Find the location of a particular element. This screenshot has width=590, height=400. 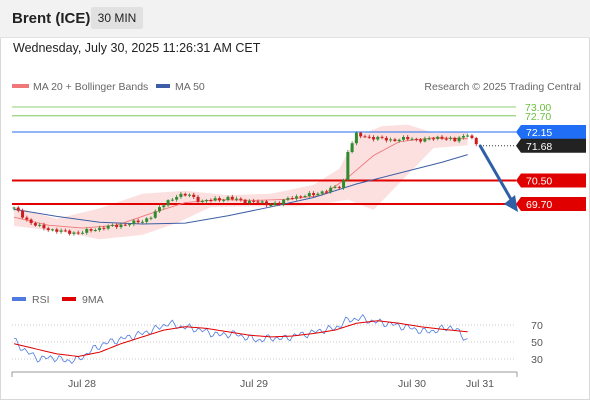

x-tick-label: Jul 29 is located at coordinates (254, 384).